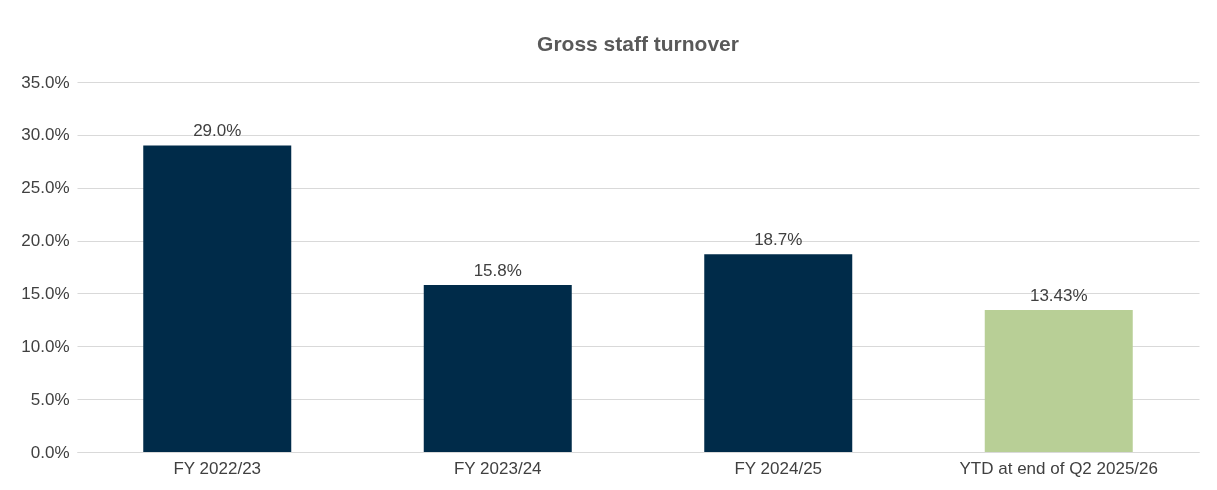  What do you see at coordinates (50, 452) in the screenshot?
I see `y-tick-label: 0.0%` at bounding box center [50, 452].